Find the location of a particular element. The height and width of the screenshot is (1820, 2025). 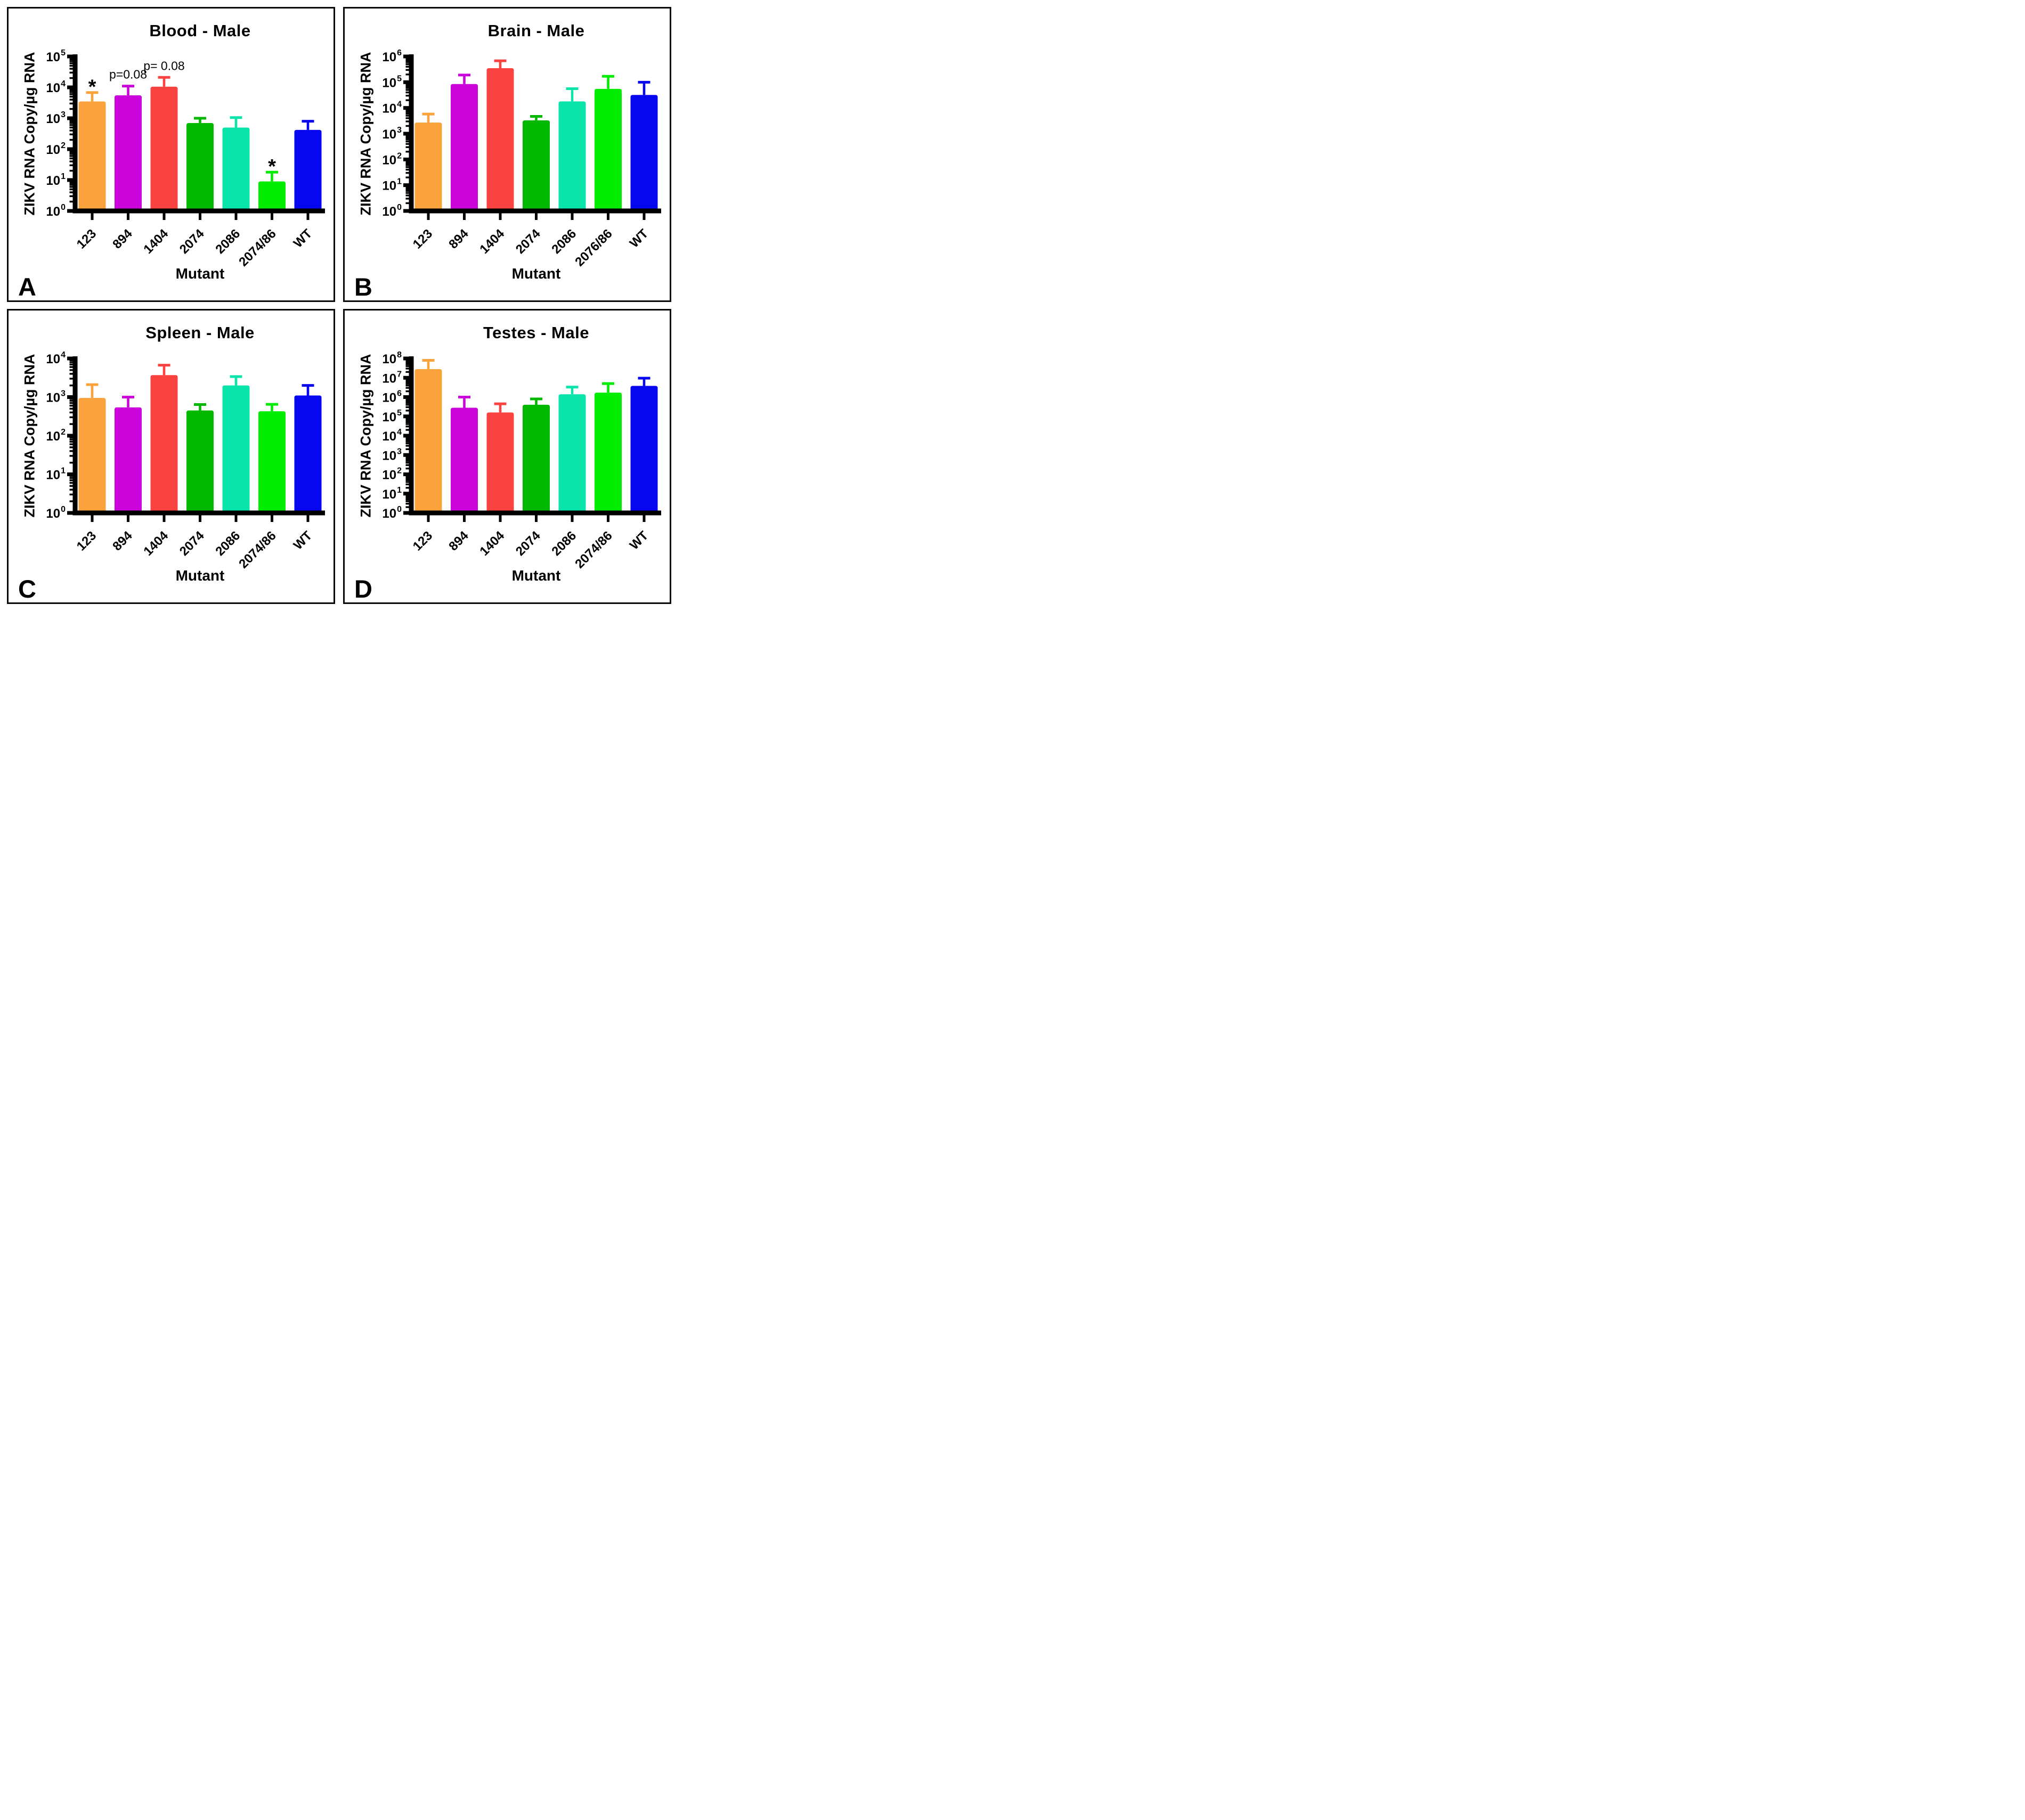

y-tick-label: 10⁶ is located at coordinates (392, 397).